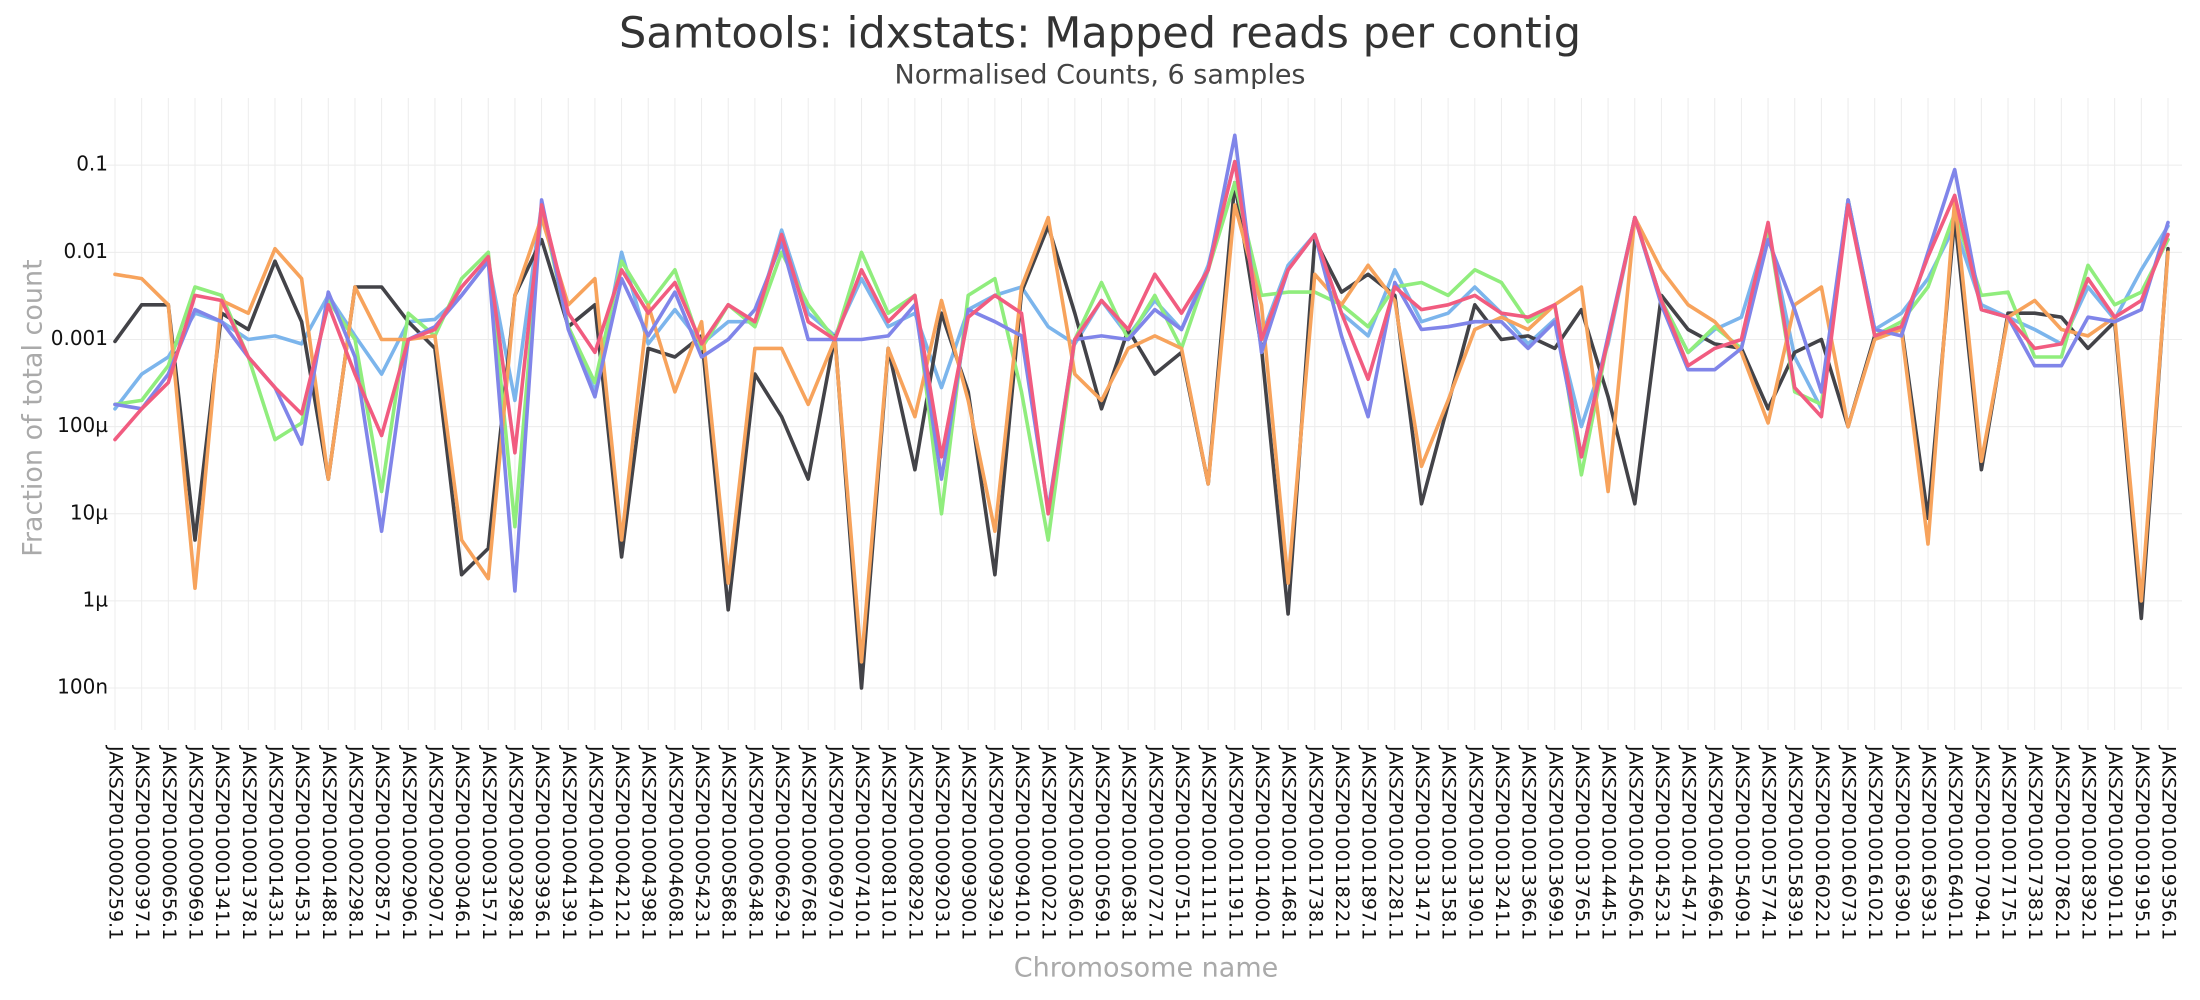 The width and height of the screenshot is (2200, 1000). I want to click on x-tick-label: JAKSZP010010638.1, so click(1129, 842).